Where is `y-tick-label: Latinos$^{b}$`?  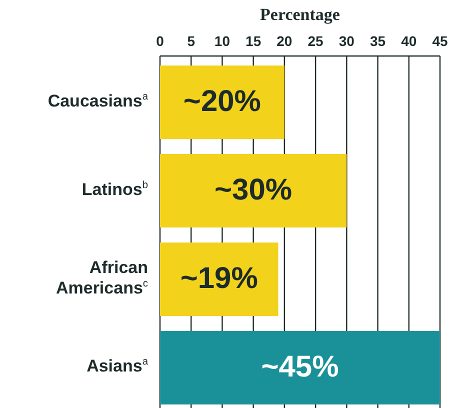 y-tick-label: Latinos$^{b}$ is located at coordinates (115, 190).